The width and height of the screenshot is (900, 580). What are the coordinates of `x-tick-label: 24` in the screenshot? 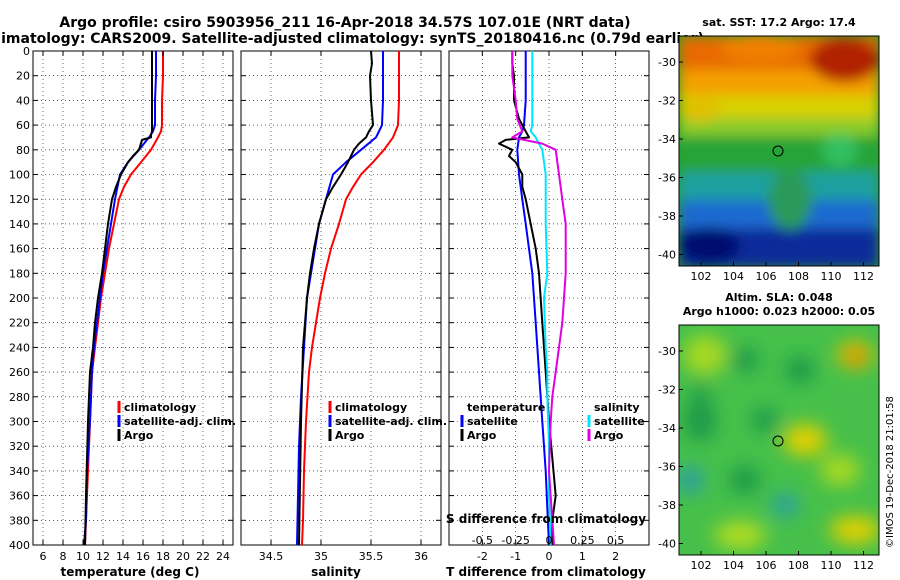 It's located at (223, 556).